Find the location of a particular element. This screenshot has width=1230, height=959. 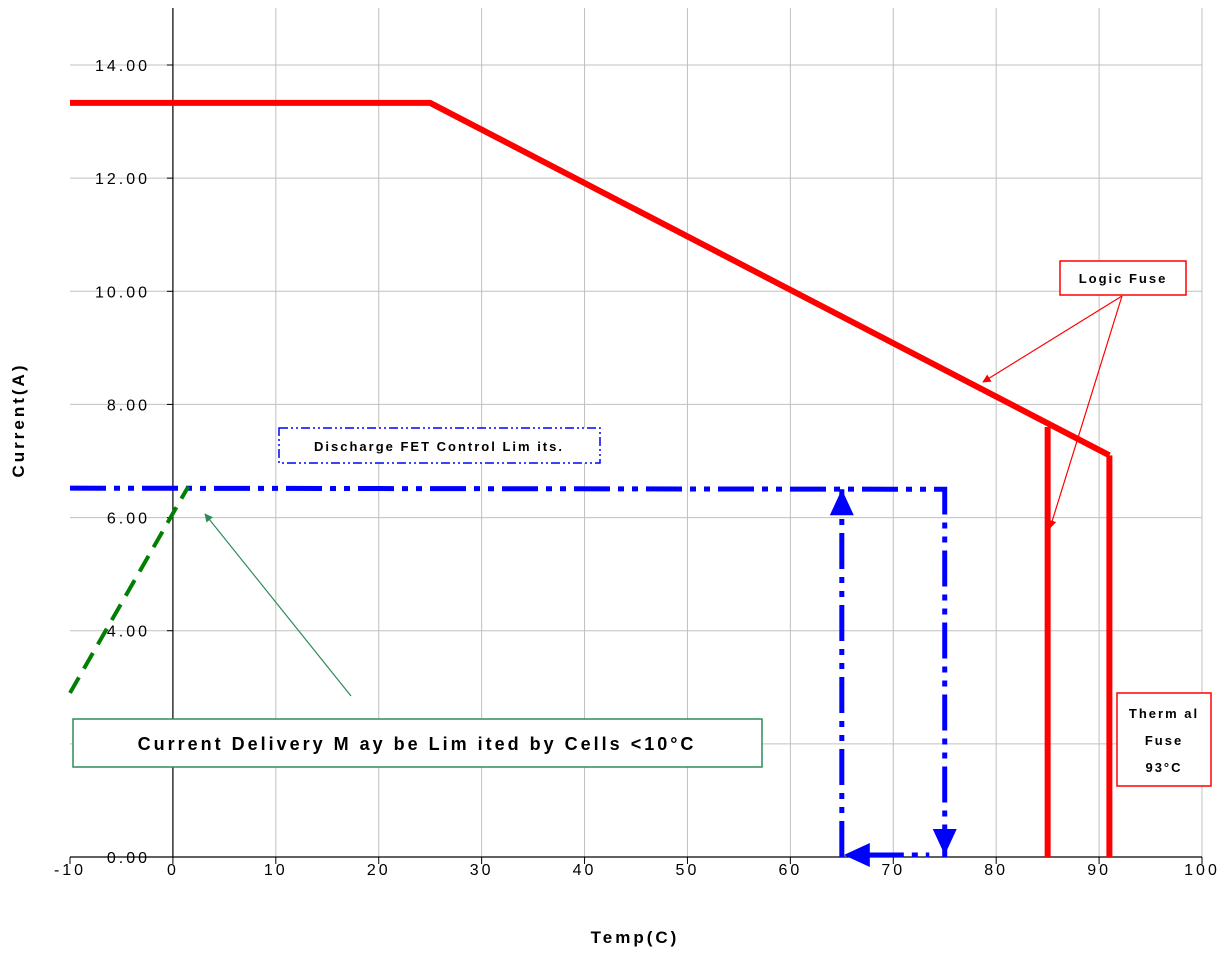

x-tick-label: 0 is located at coordinates (173, 870).